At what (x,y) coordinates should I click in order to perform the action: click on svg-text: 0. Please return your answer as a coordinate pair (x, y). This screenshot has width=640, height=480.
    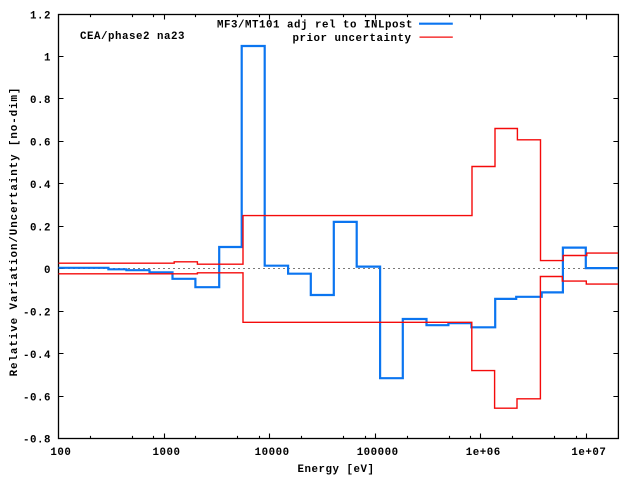
    Looking at the image, I should click on (47, 271).